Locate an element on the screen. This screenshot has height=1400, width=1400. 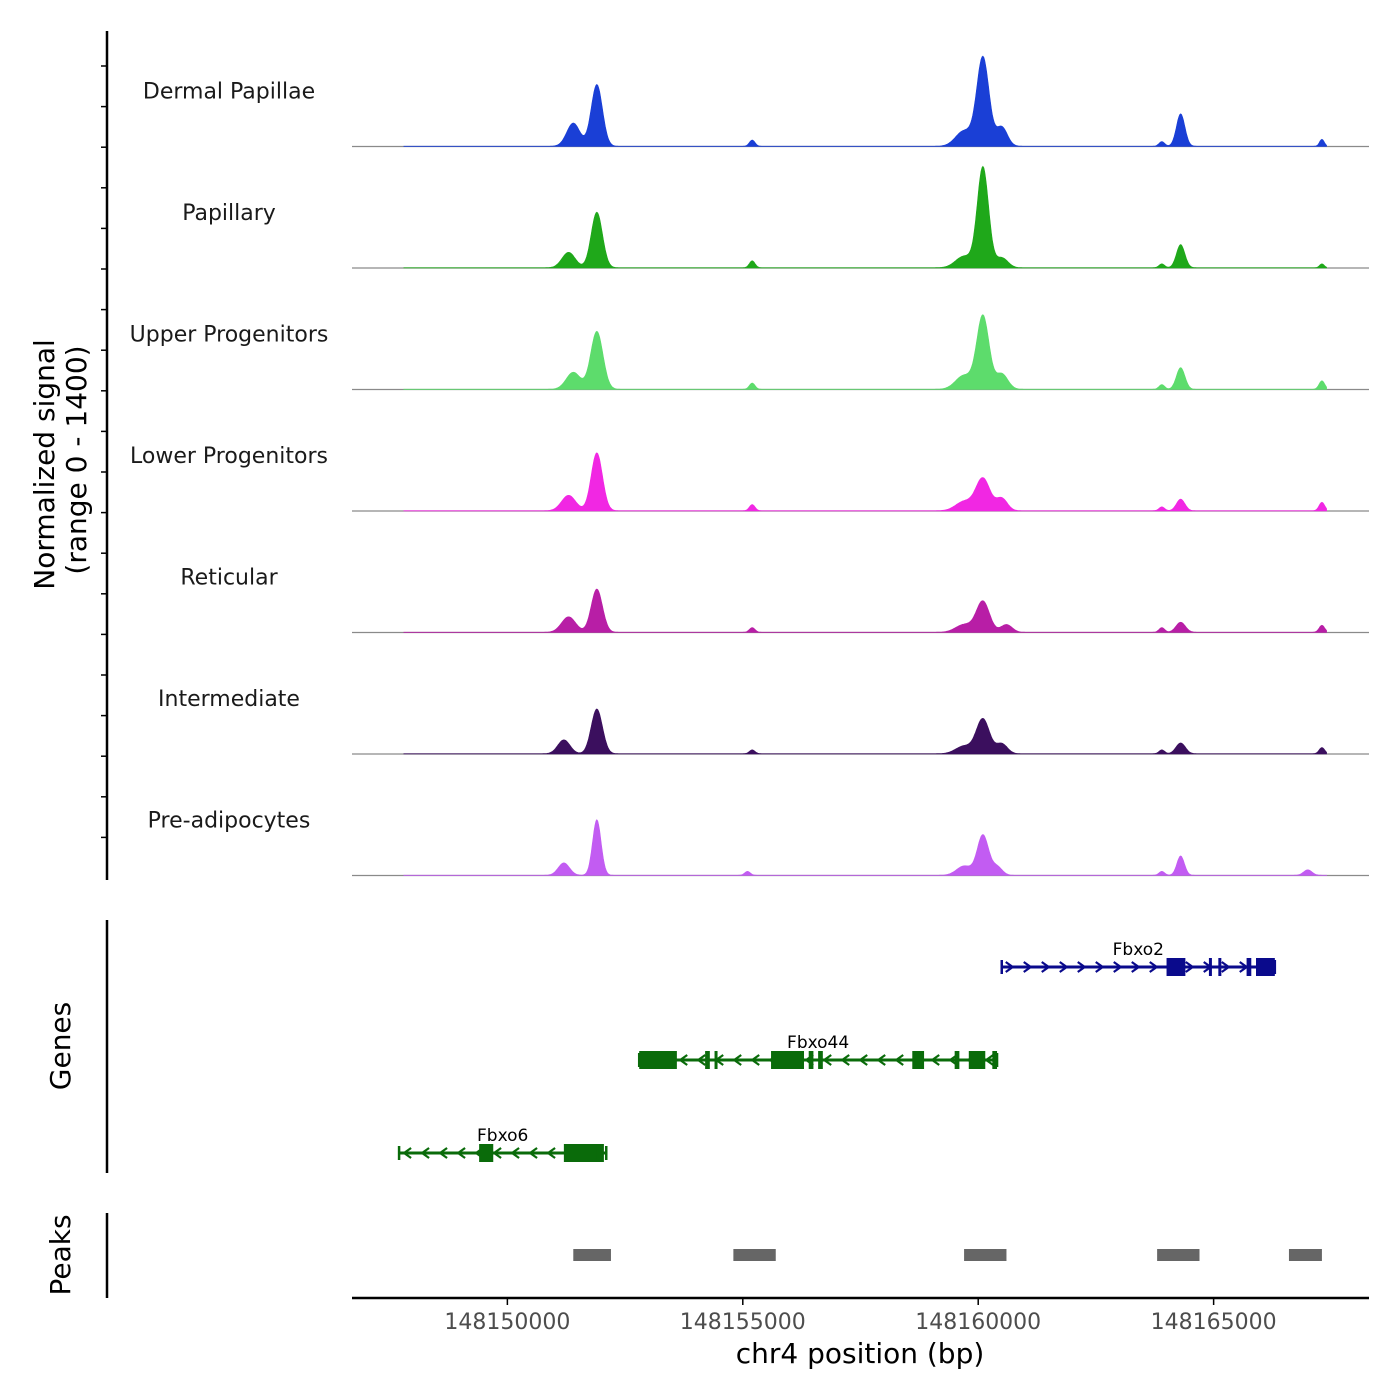
track-5: Intermediate is located at coordinates (763, 721).